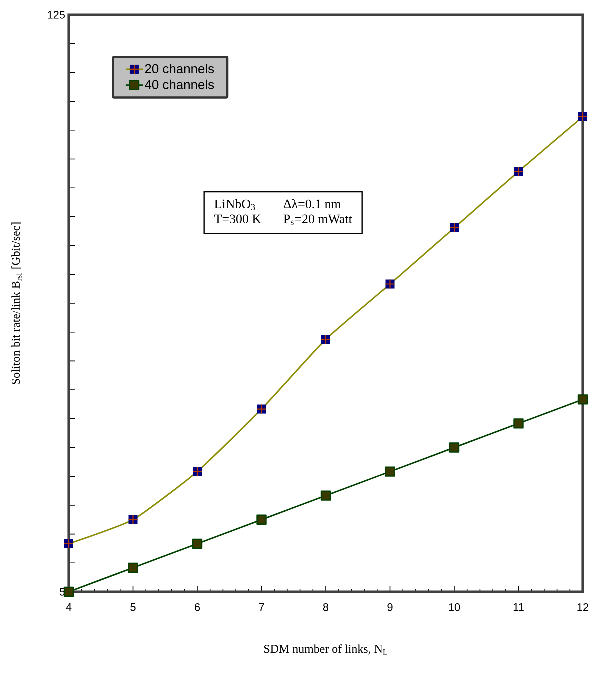 Image resolution: width=596 pixels, height=688 pixels. What do you see at coordinates (454, 608) in the screenshot?
I see `x-tick-label: 10` at bounding box center [454, 608].